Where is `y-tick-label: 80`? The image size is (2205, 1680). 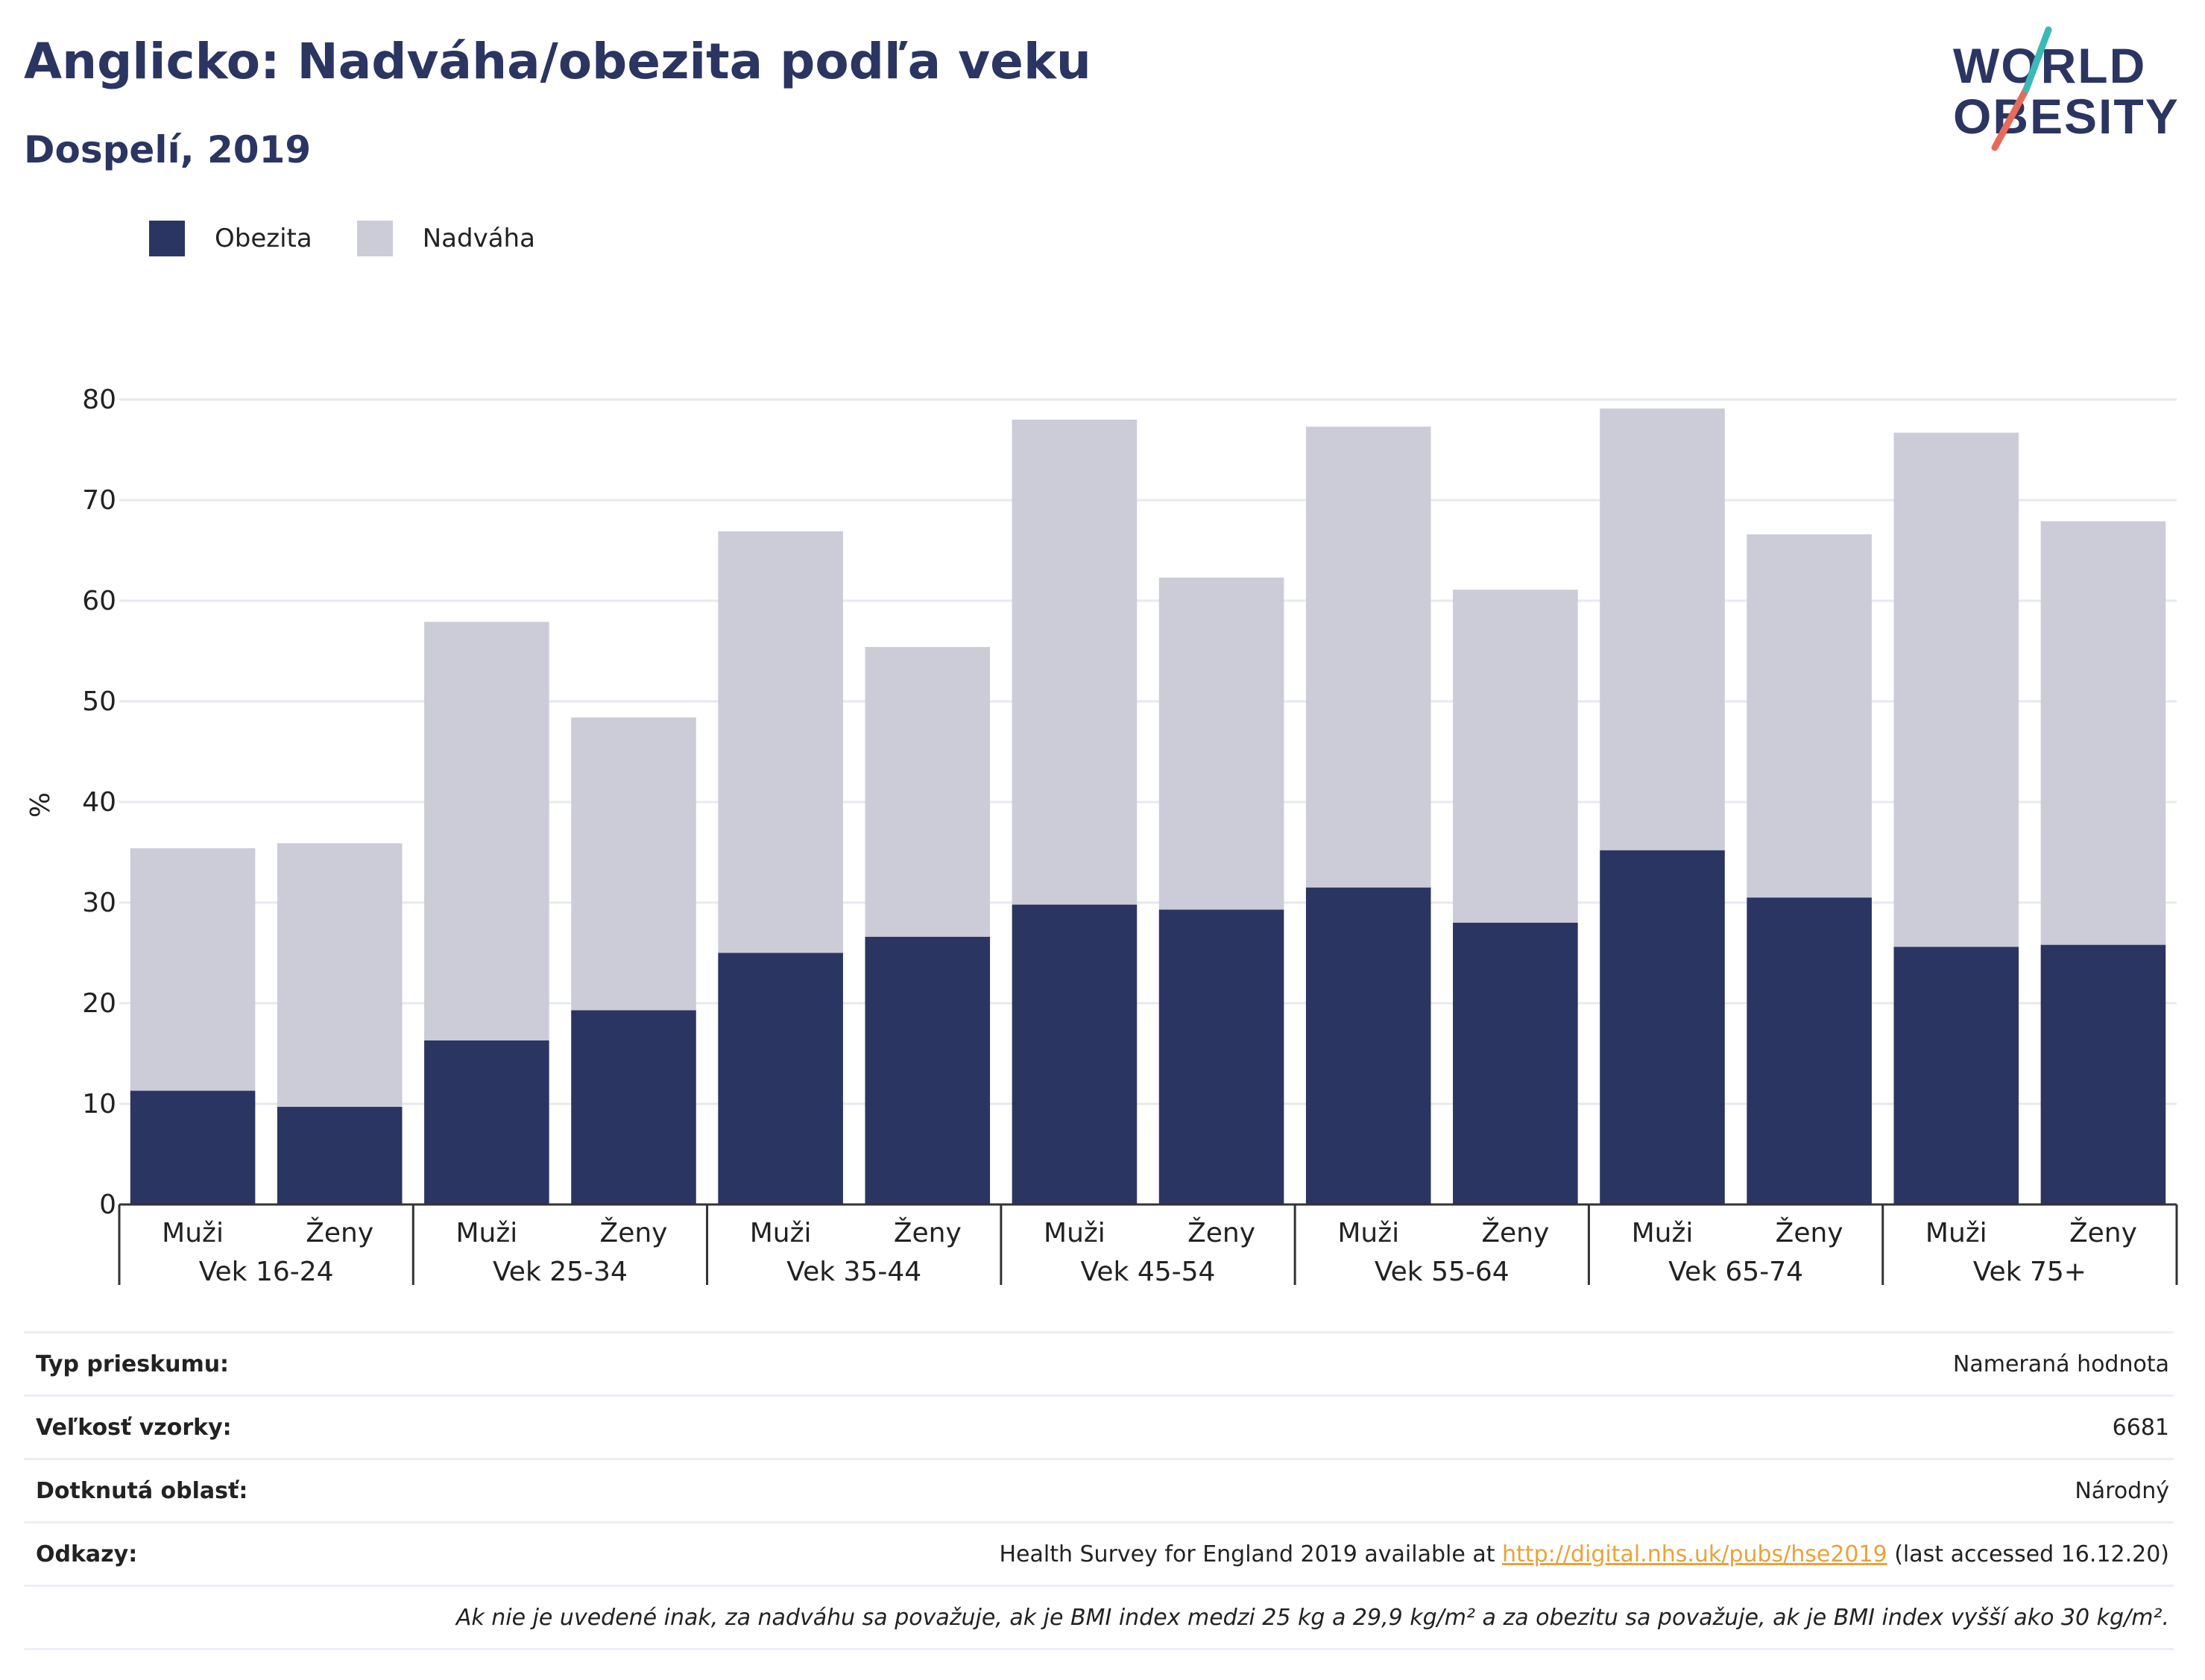
y-tick-label: 80 is located at coordinates (99, 400).